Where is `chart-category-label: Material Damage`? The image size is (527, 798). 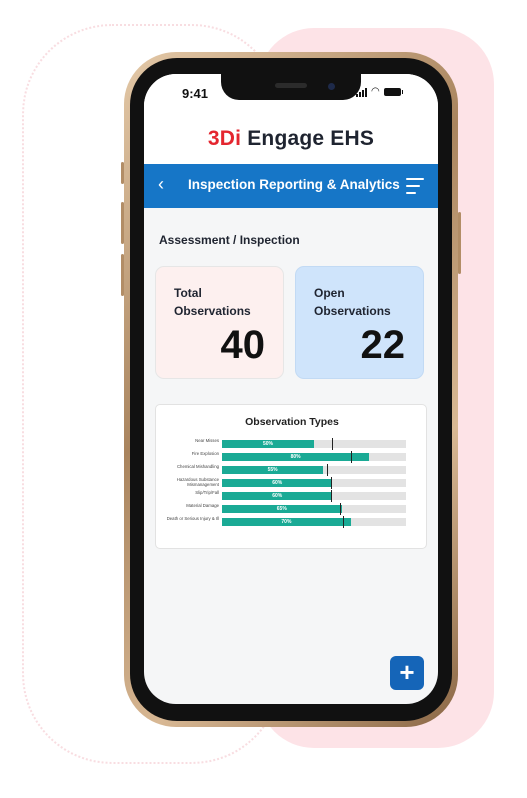 chart-category-label: Material Damage is located at coordinates (202, 505).